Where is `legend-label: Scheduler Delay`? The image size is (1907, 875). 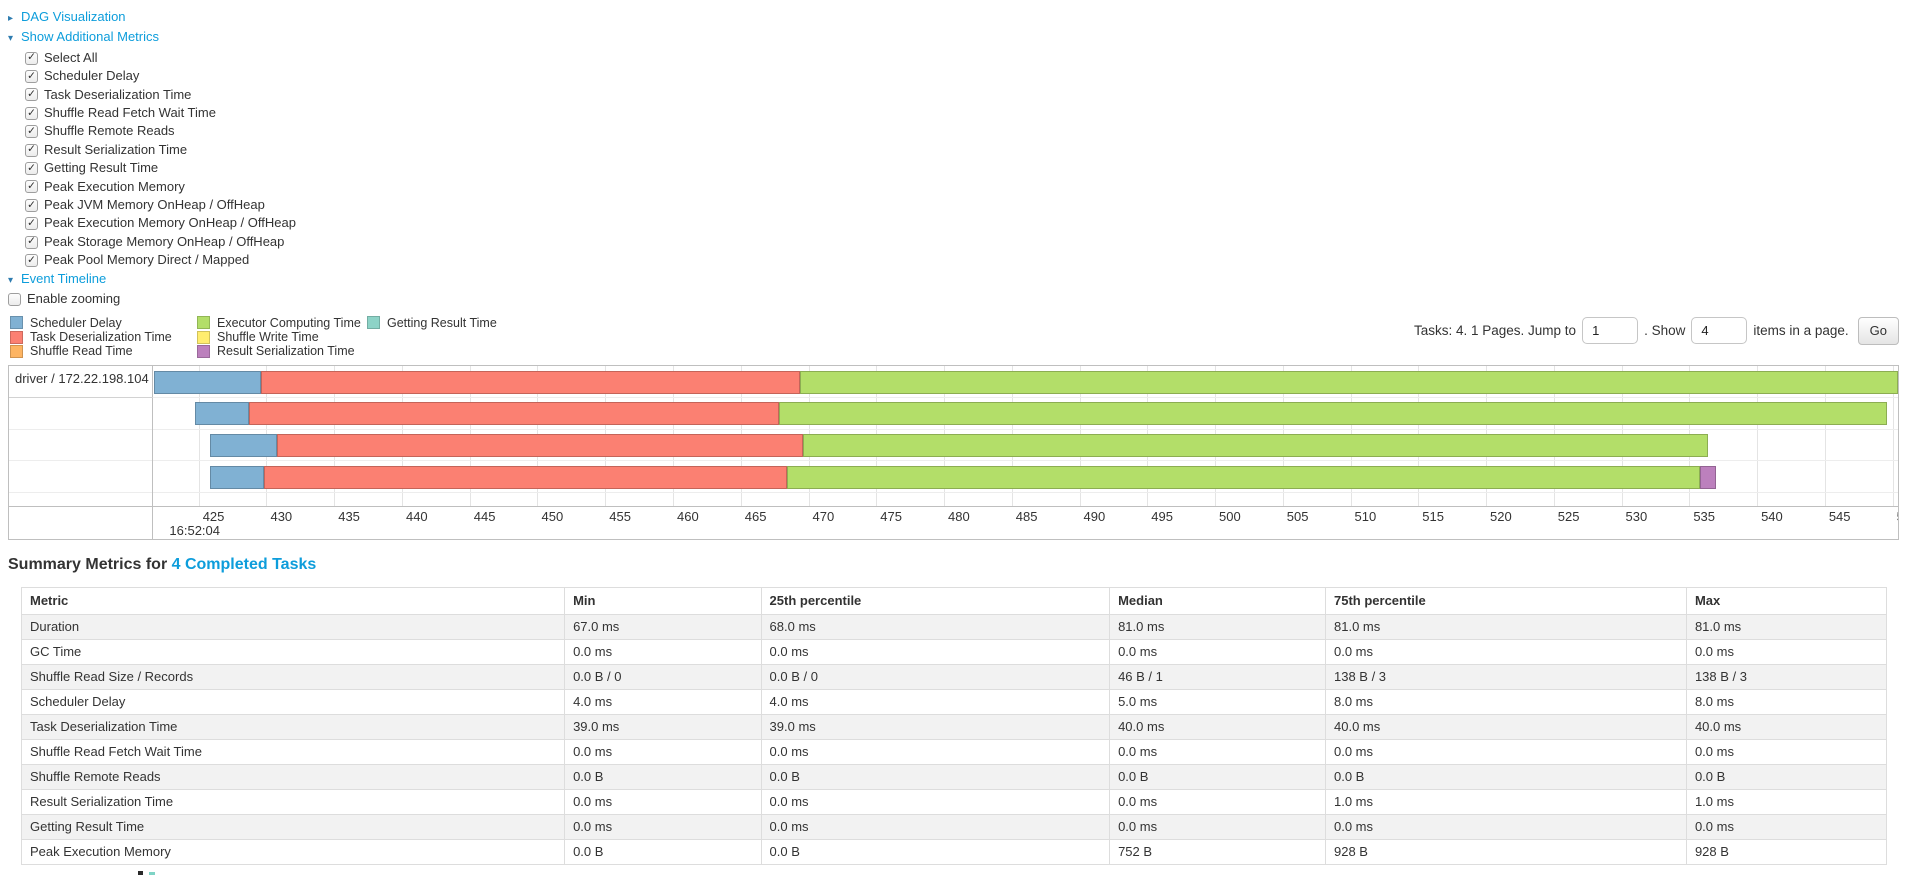 legend-label: Scheduler Delay is located at coordinates (76, 322).